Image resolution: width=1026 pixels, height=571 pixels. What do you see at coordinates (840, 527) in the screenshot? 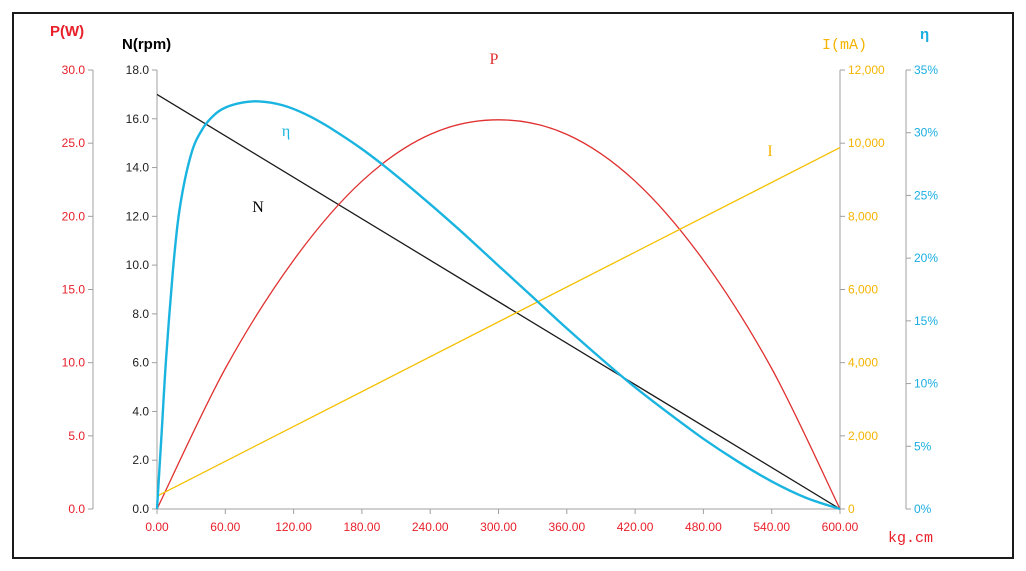
I see `x-tick-label: 600.00` at bounding box center [840, 527].